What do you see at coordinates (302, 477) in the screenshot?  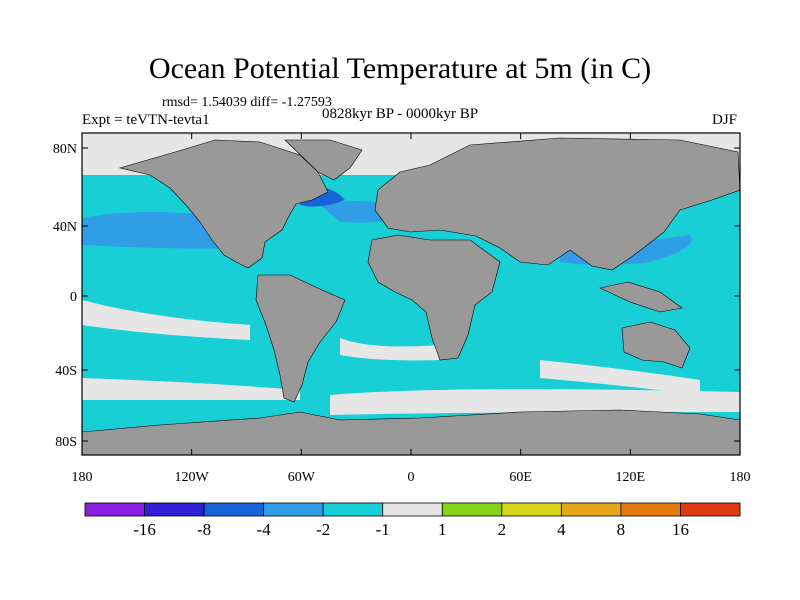 I see `lon-tick-label: 60W` at bounding box center [302, 477].